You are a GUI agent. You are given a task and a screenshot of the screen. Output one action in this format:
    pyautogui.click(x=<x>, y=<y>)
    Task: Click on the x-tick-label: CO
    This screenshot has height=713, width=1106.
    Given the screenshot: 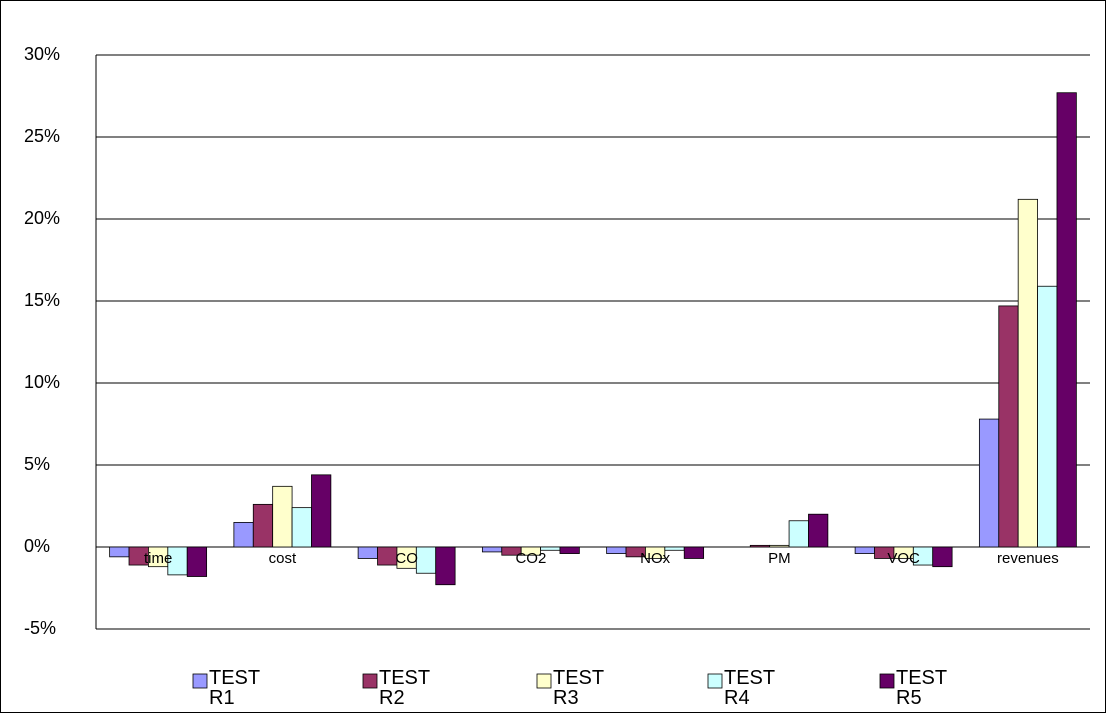 What is the action you would take?
    pyautogui.click(x=406, y=558)
    